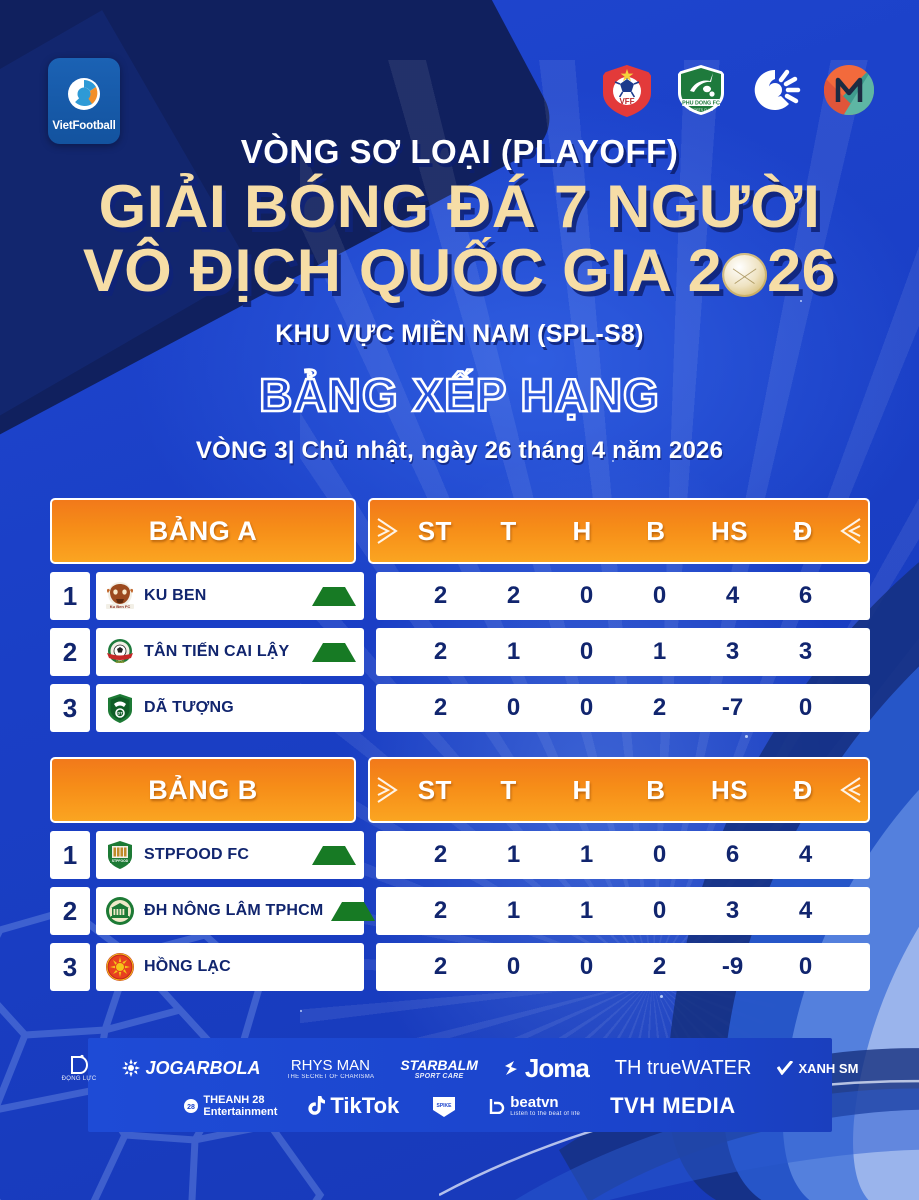  I want to click on tan-tien-cai-lay-logo-icon: 2020, so click(120, 652).